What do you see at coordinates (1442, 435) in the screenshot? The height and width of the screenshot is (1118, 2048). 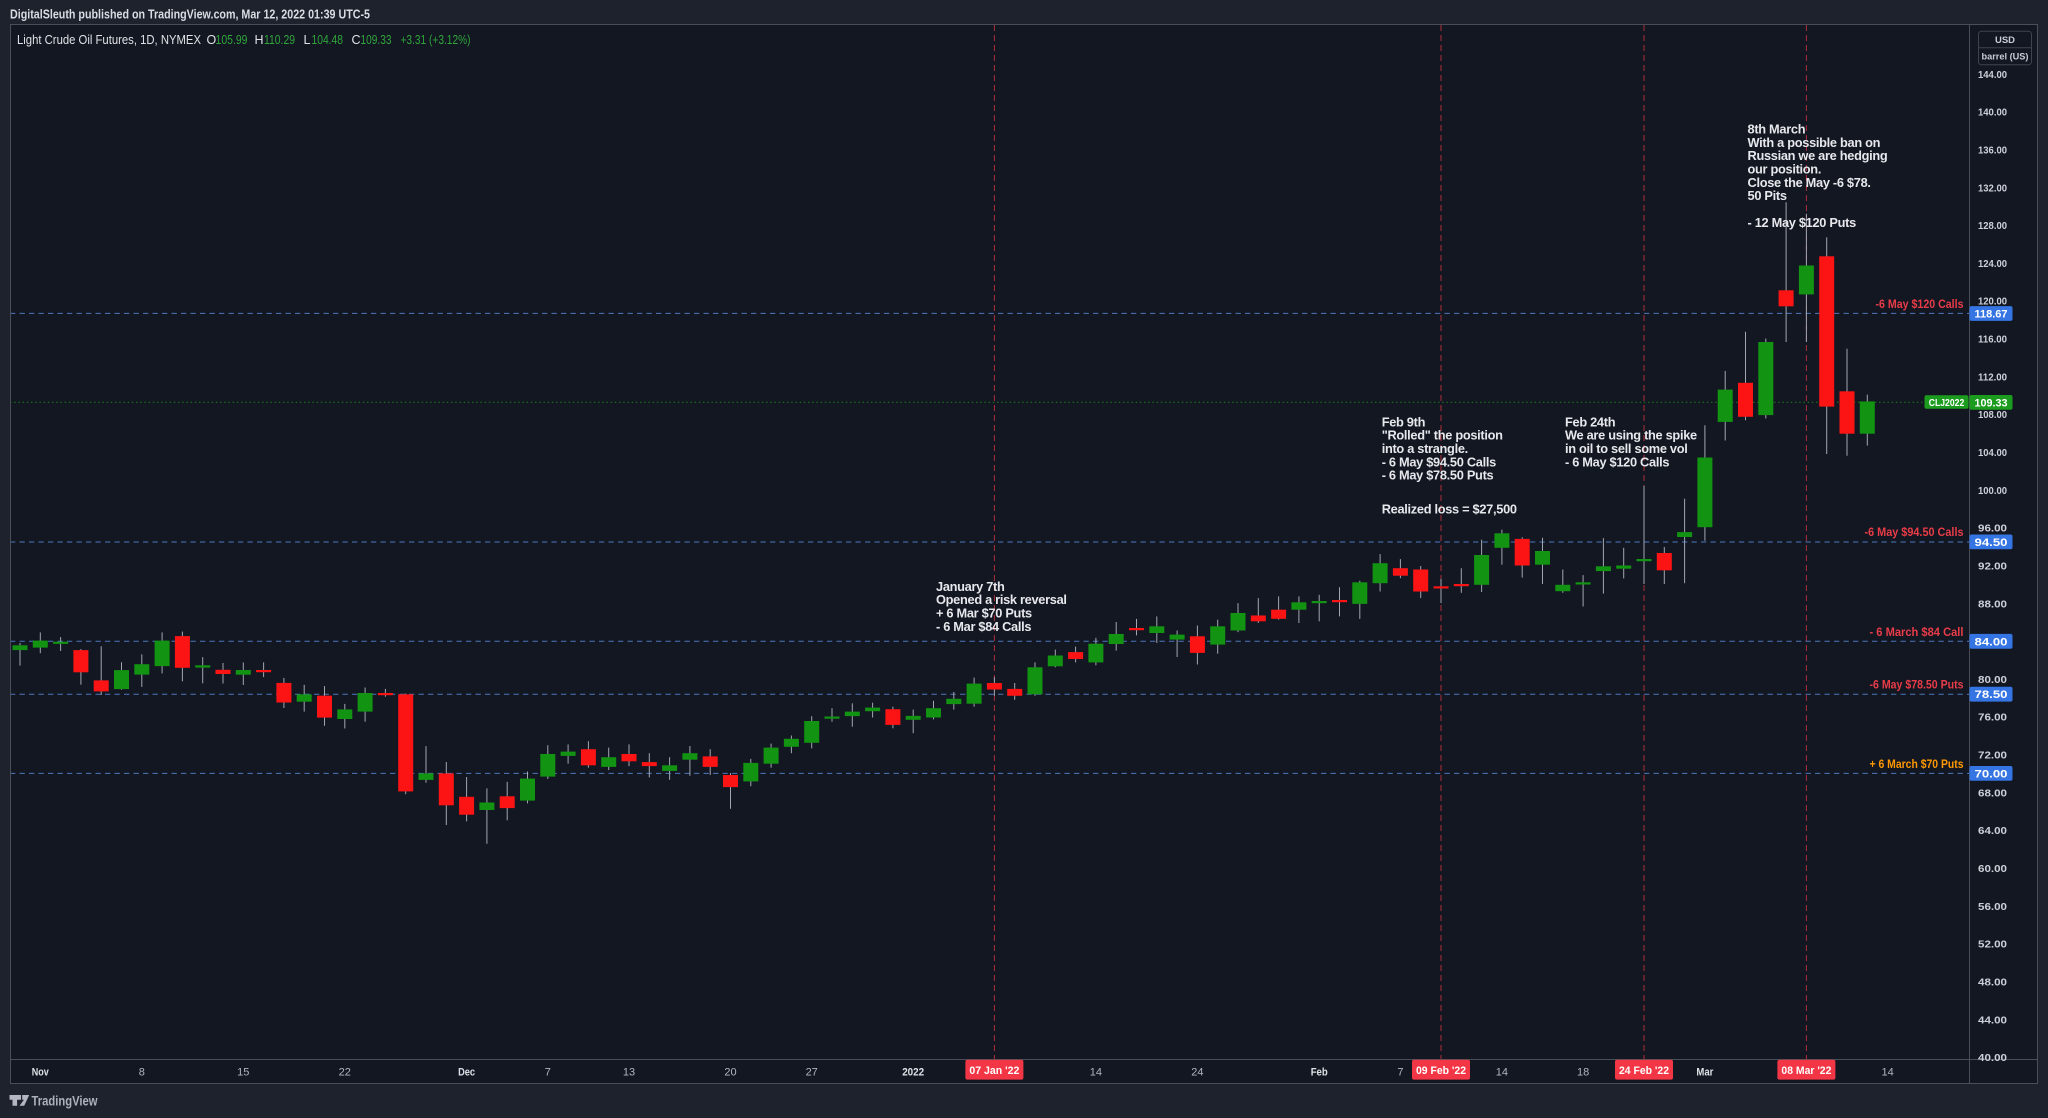 I see `svg-text: "Rolled" the position` at bounding box center [1442, 435].